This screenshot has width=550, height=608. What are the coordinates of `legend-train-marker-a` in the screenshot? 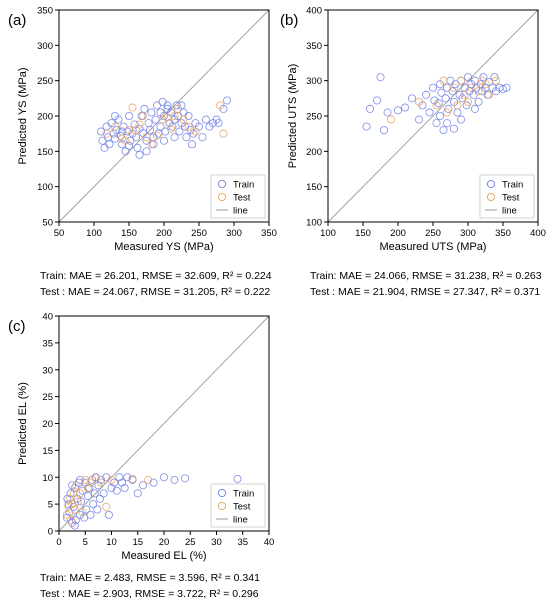 It's located at (222, 184).